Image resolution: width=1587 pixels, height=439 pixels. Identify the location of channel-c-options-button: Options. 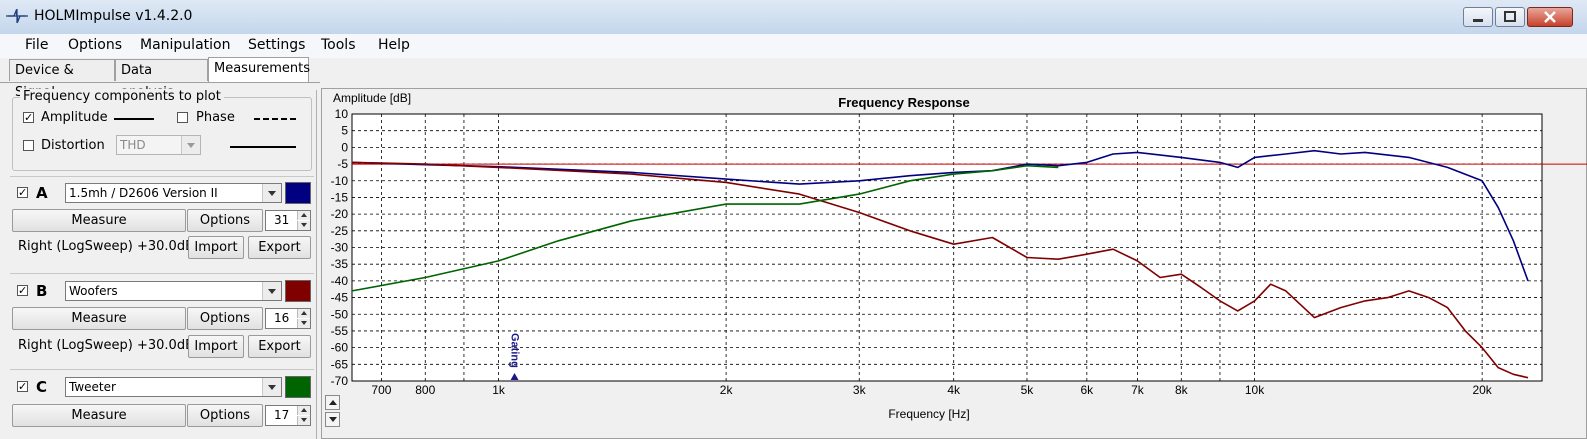
(225, 415).